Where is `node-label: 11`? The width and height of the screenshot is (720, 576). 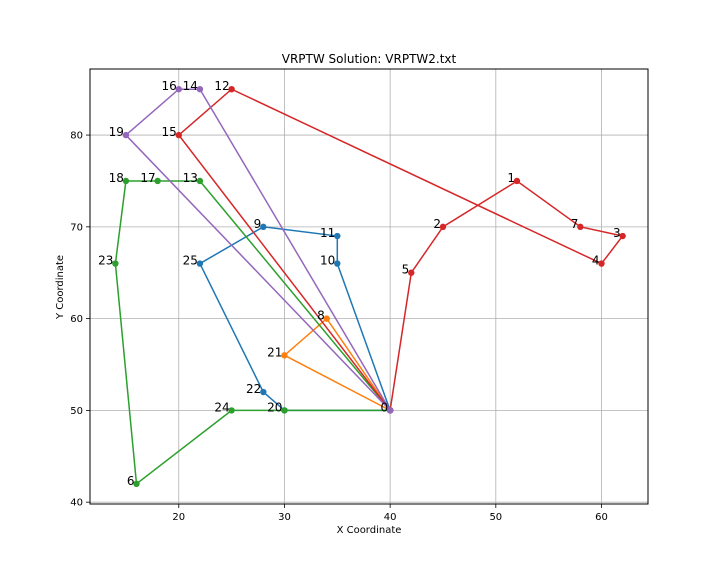 node-label: 11 is located at coordinates (327, 233).